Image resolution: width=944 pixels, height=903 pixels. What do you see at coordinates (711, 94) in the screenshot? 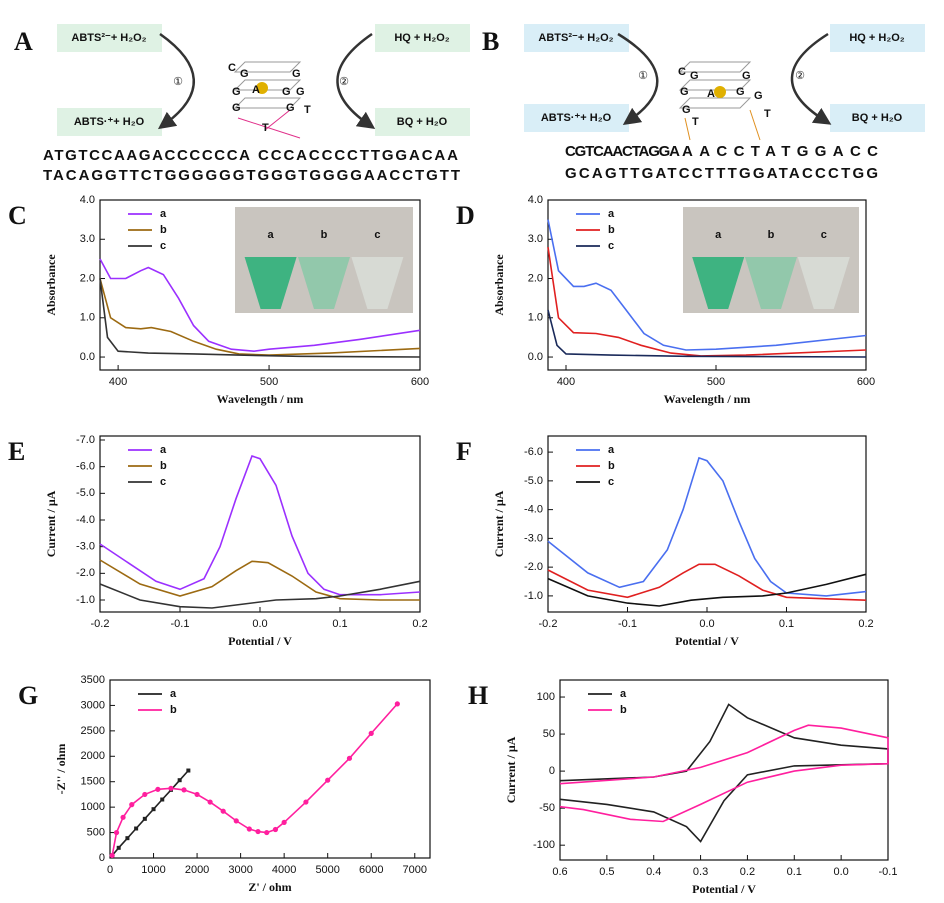
I see `base: A` at bounding box center [711, 94].